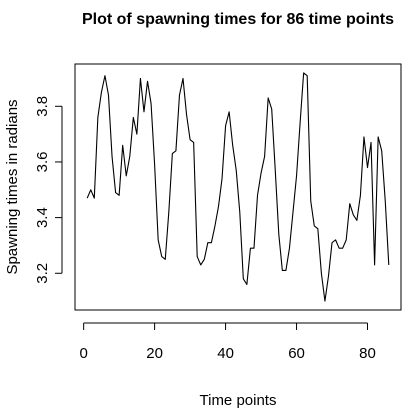 The width and height of the screenshot is (415, 415). Describe the element at coordinates (83, 353) in the screenshot. I see `x-tick-label: 0` at that location.